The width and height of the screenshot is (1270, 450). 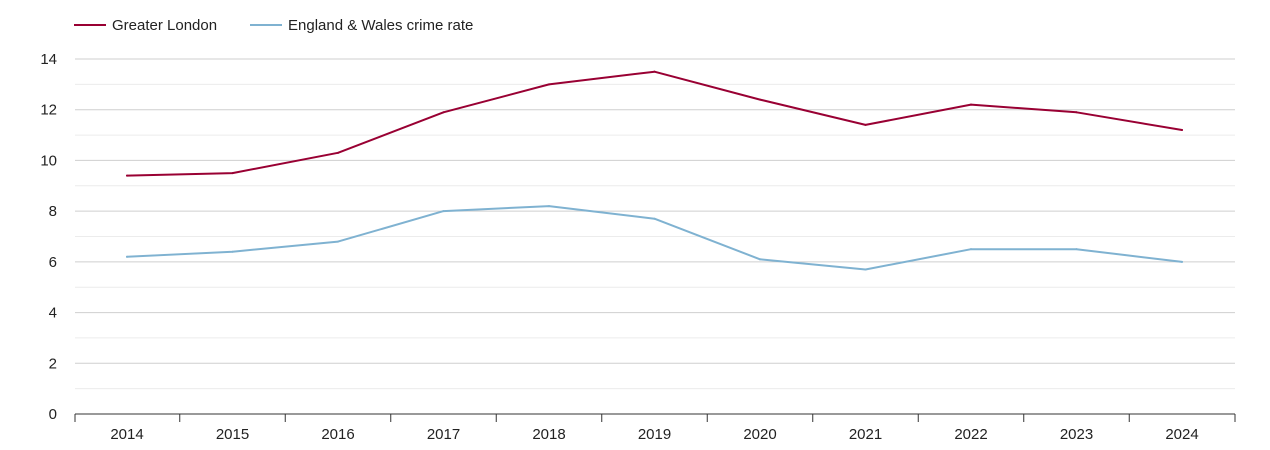 I want to click on x-tick-label: 2017, so click(x=443, y=434).